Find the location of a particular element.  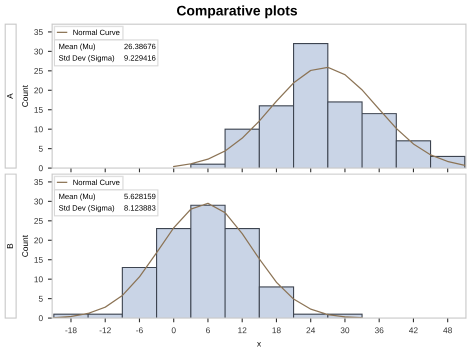

x-tick-label: 42 is located at coordinates (413, 330).